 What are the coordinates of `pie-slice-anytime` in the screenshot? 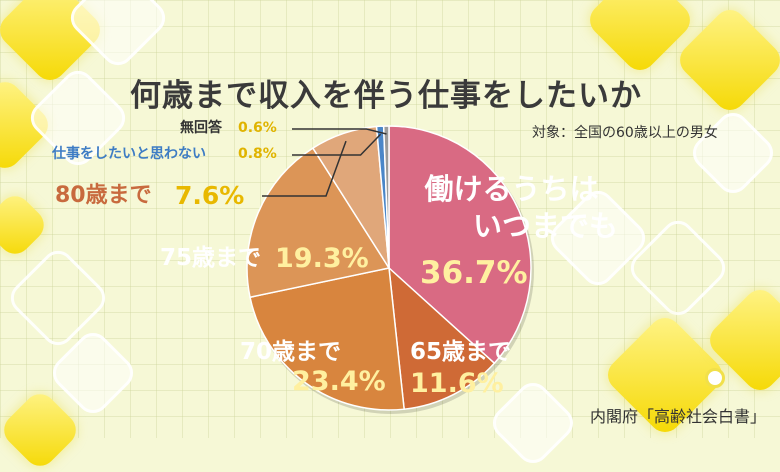 It's located at (460, 245).